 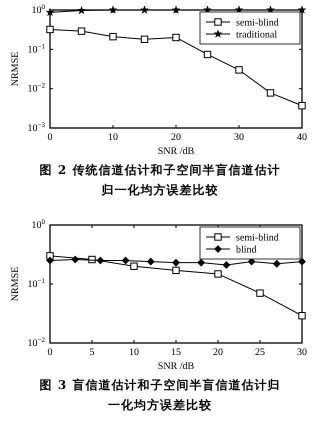 I want to click on x-tick-label: 40, so click(x=302, y=137).